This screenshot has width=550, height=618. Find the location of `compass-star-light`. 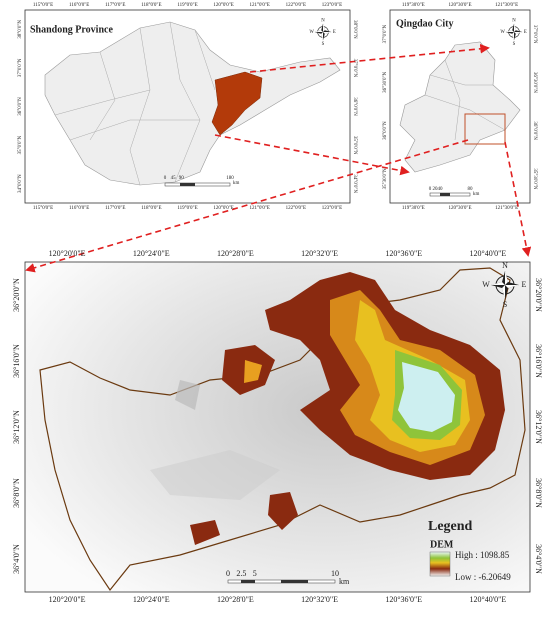

compass-star-light is located at coordinates (505, 285).